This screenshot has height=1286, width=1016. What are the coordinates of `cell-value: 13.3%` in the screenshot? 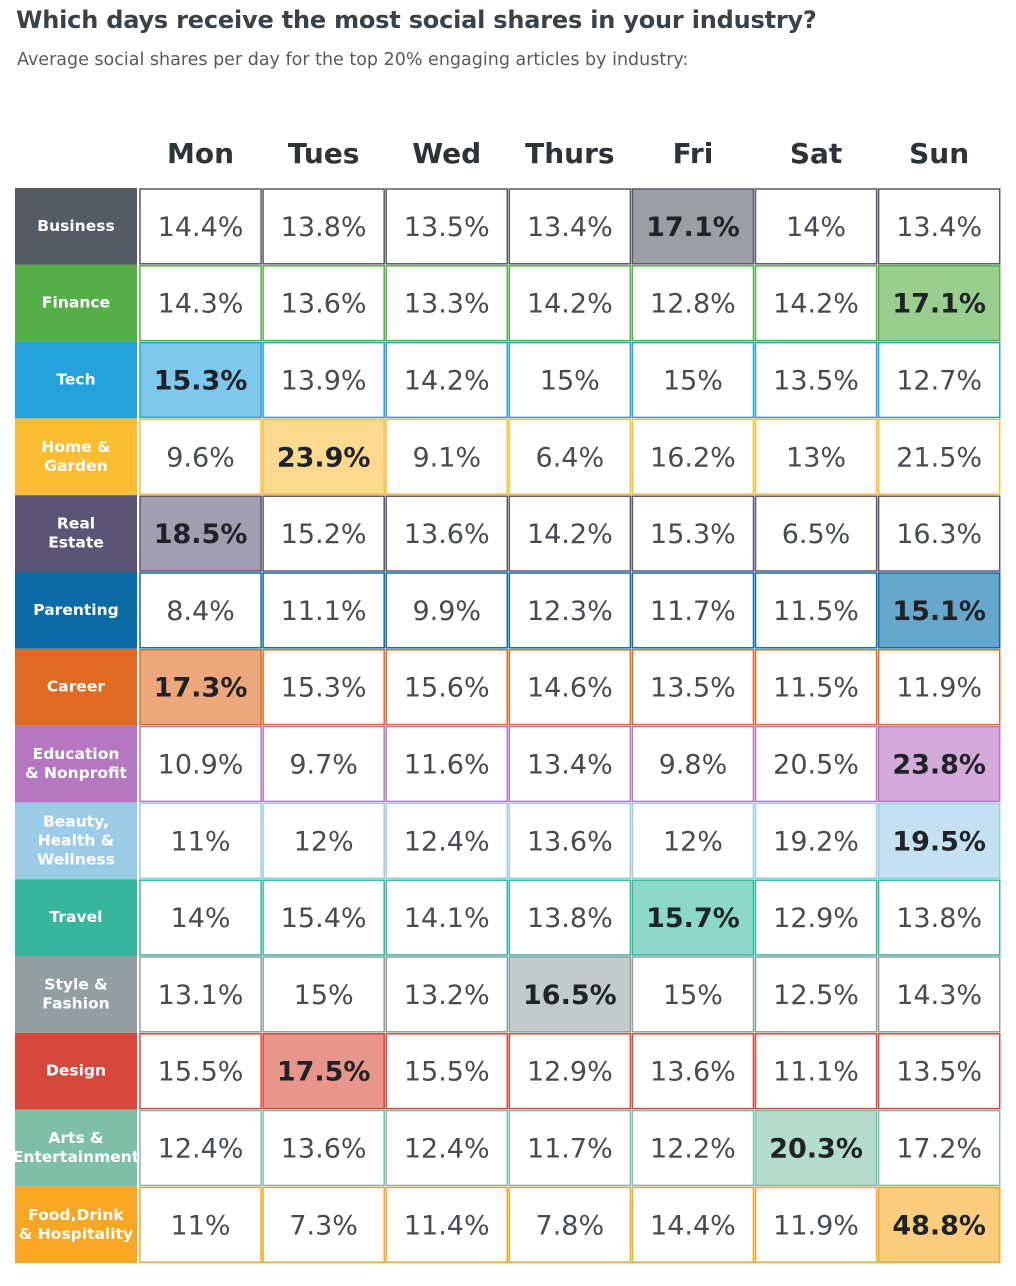 It's located at (447, 304).